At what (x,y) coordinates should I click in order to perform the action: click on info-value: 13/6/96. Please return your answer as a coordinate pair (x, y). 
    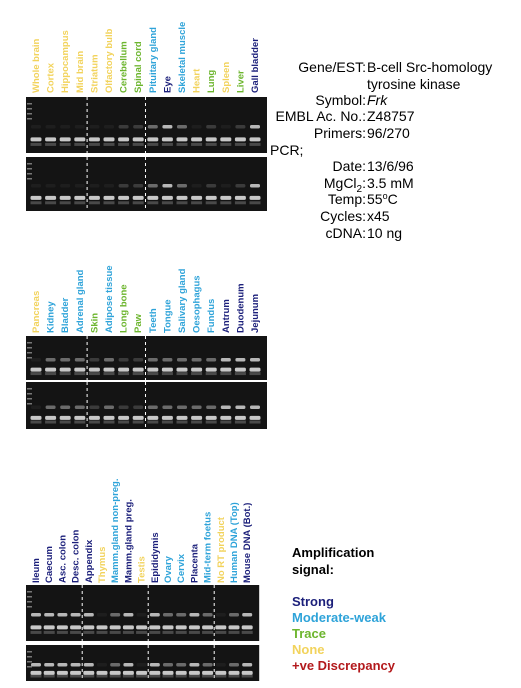
    Looking at the image, I should click on (390, 166).